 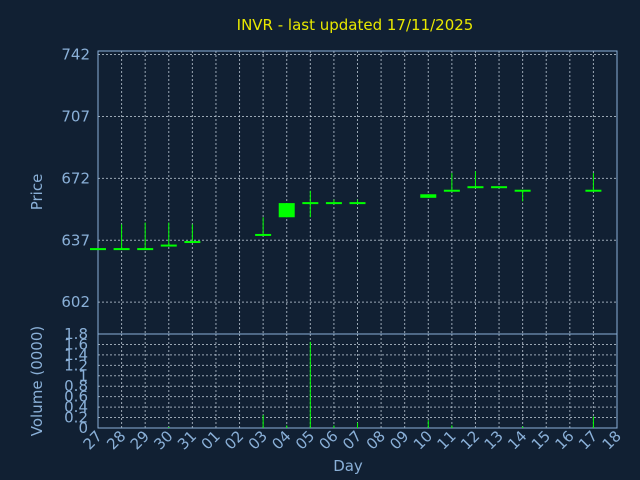 What do you see at coordinates (234, 440) in the screenshot?
I see `day-tick-label: 02` at bounding box center [234, 440].